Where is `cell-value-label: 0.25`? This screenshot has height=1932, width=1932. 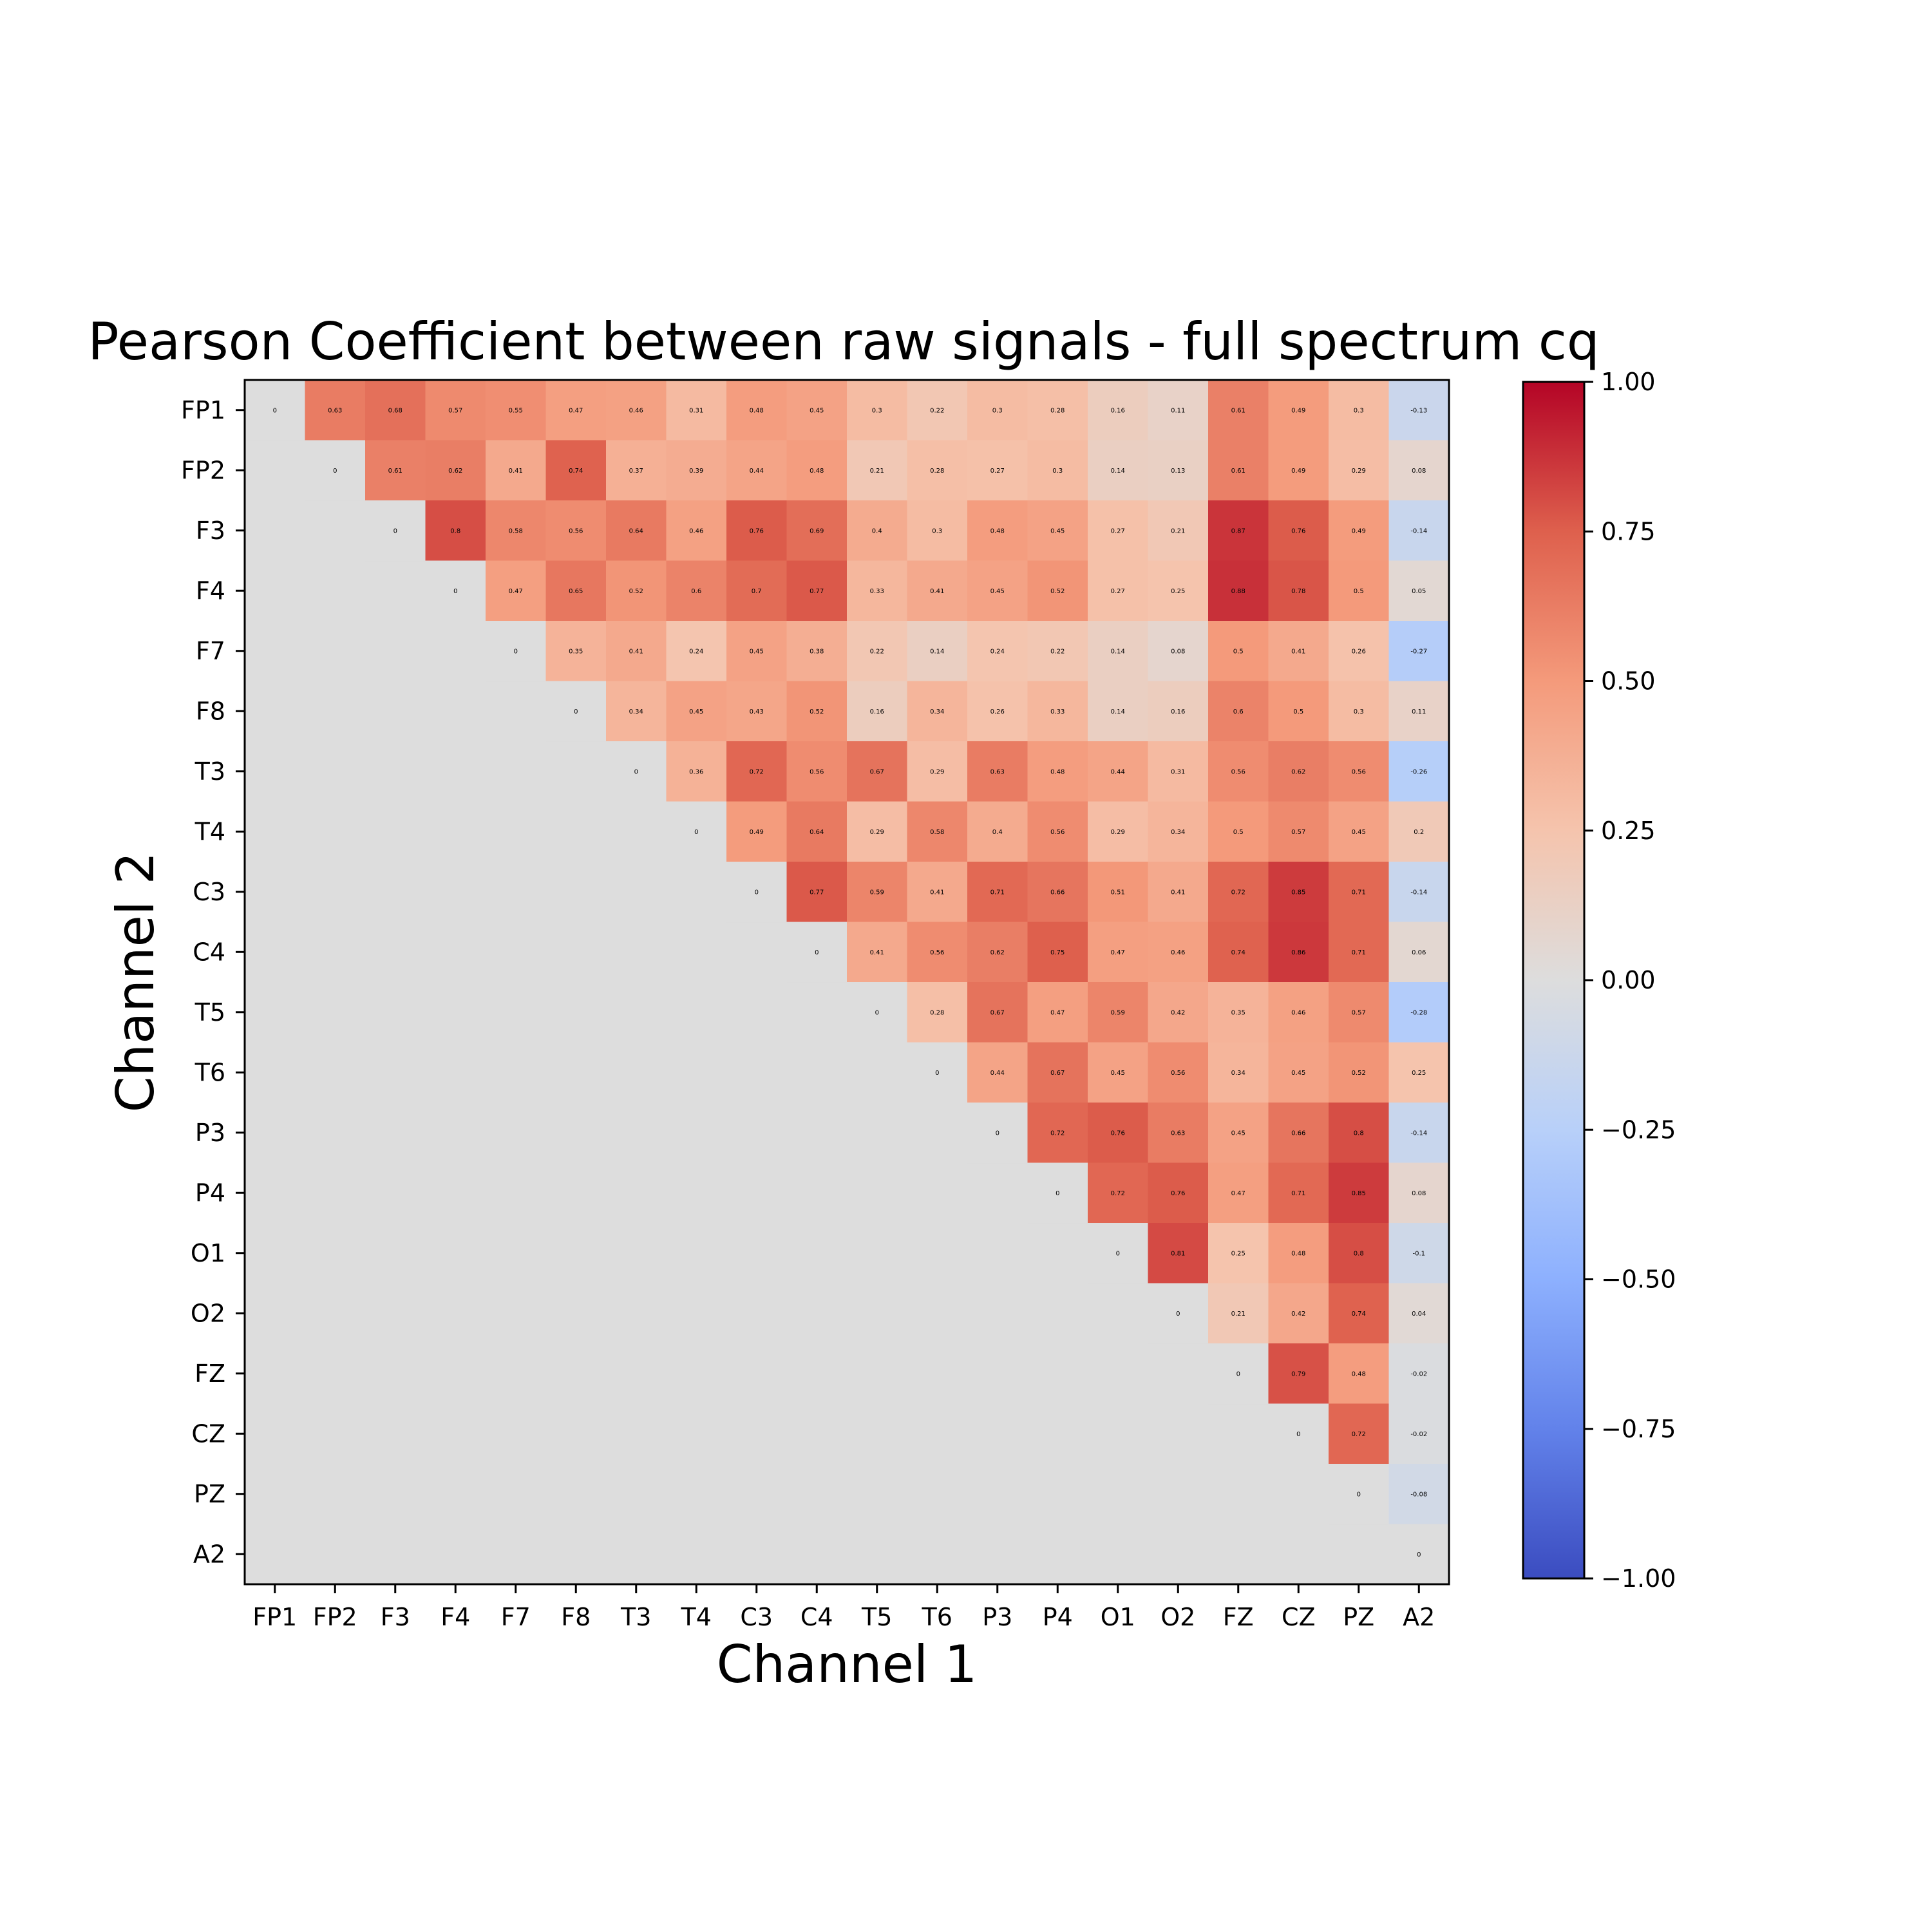
cell-value-label: 0.25 is located at coordinates (1238, 1254).